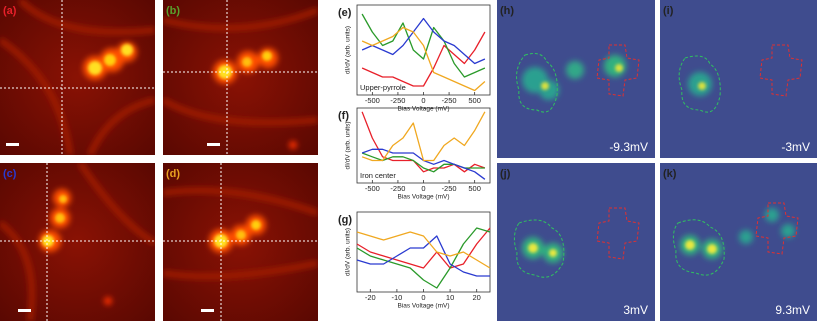  Describe the element at coordinates (628, 147) in the screenshot. I see `caption: -9.3mV` at that location.